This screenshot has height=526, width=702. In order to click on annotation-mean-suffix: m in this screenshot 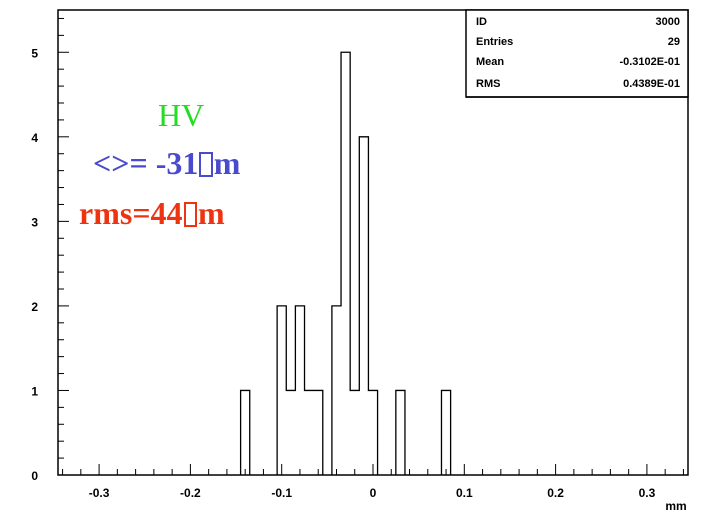, I will do `click(227, 163)`.